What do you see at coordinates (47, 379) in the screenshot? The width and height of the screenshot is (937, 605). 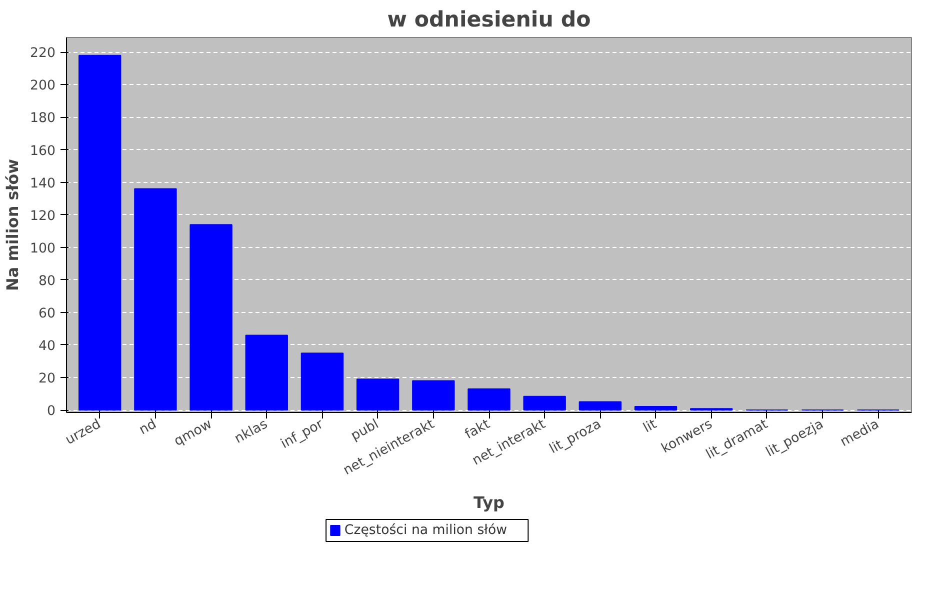 I see `y-tick-label: 20` at bounding box center [47, 379].